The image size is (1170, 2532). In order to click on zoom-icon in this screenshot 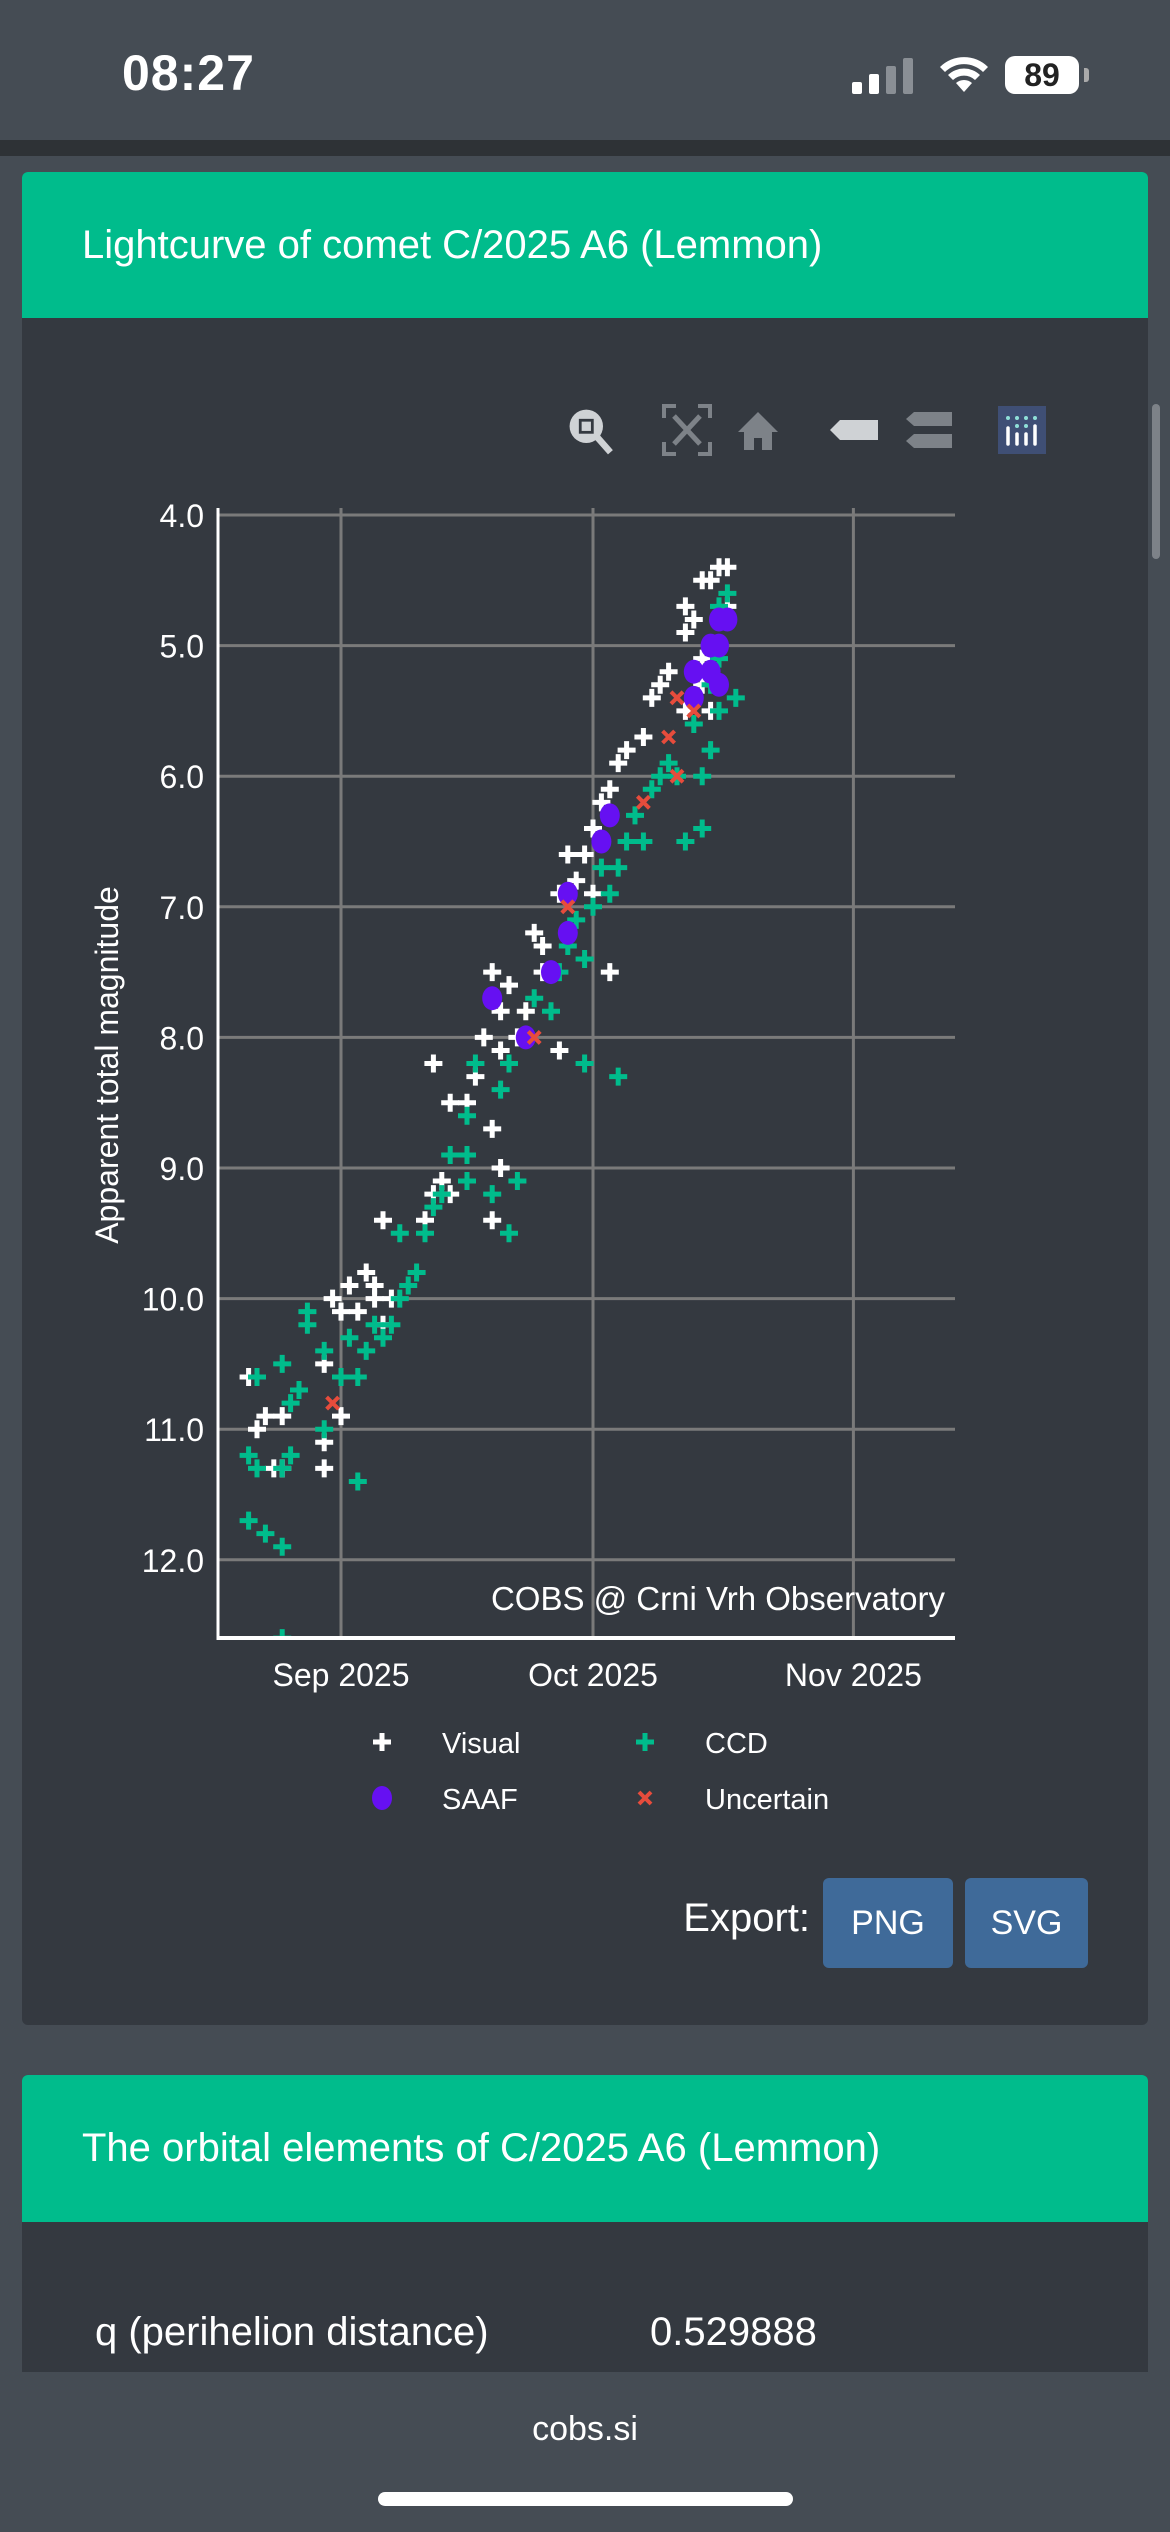, I will do `click(590, 430)`.